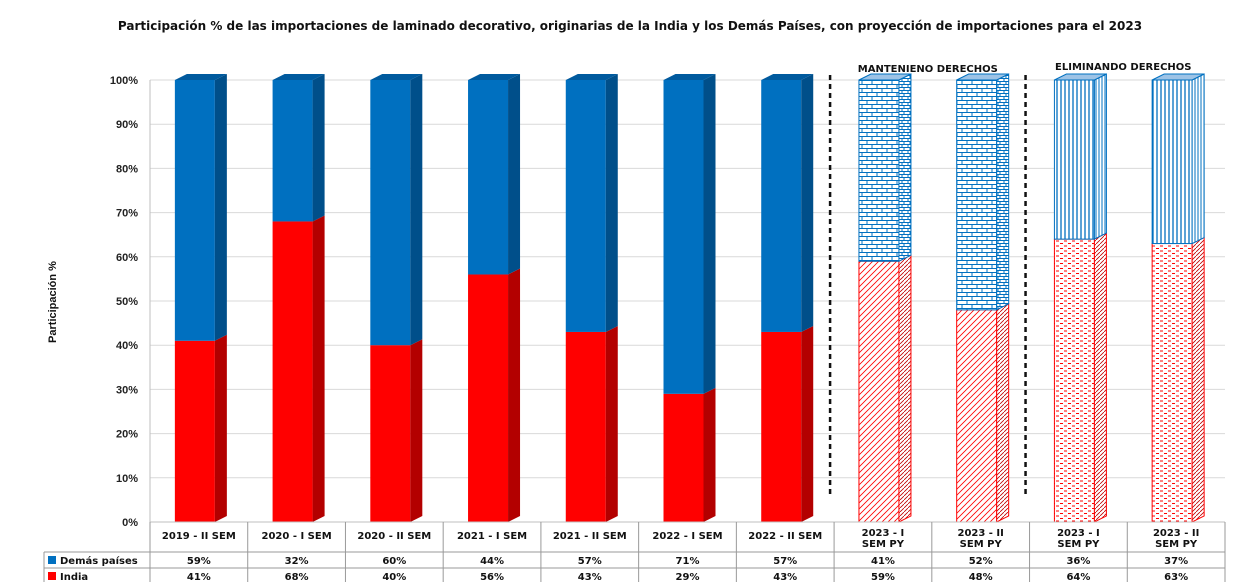 The width and height of the screenshot is (1241, 582). Describe the element at coordinates (981, 577) in the screenshot. I see `data-label: 48%` at that location.